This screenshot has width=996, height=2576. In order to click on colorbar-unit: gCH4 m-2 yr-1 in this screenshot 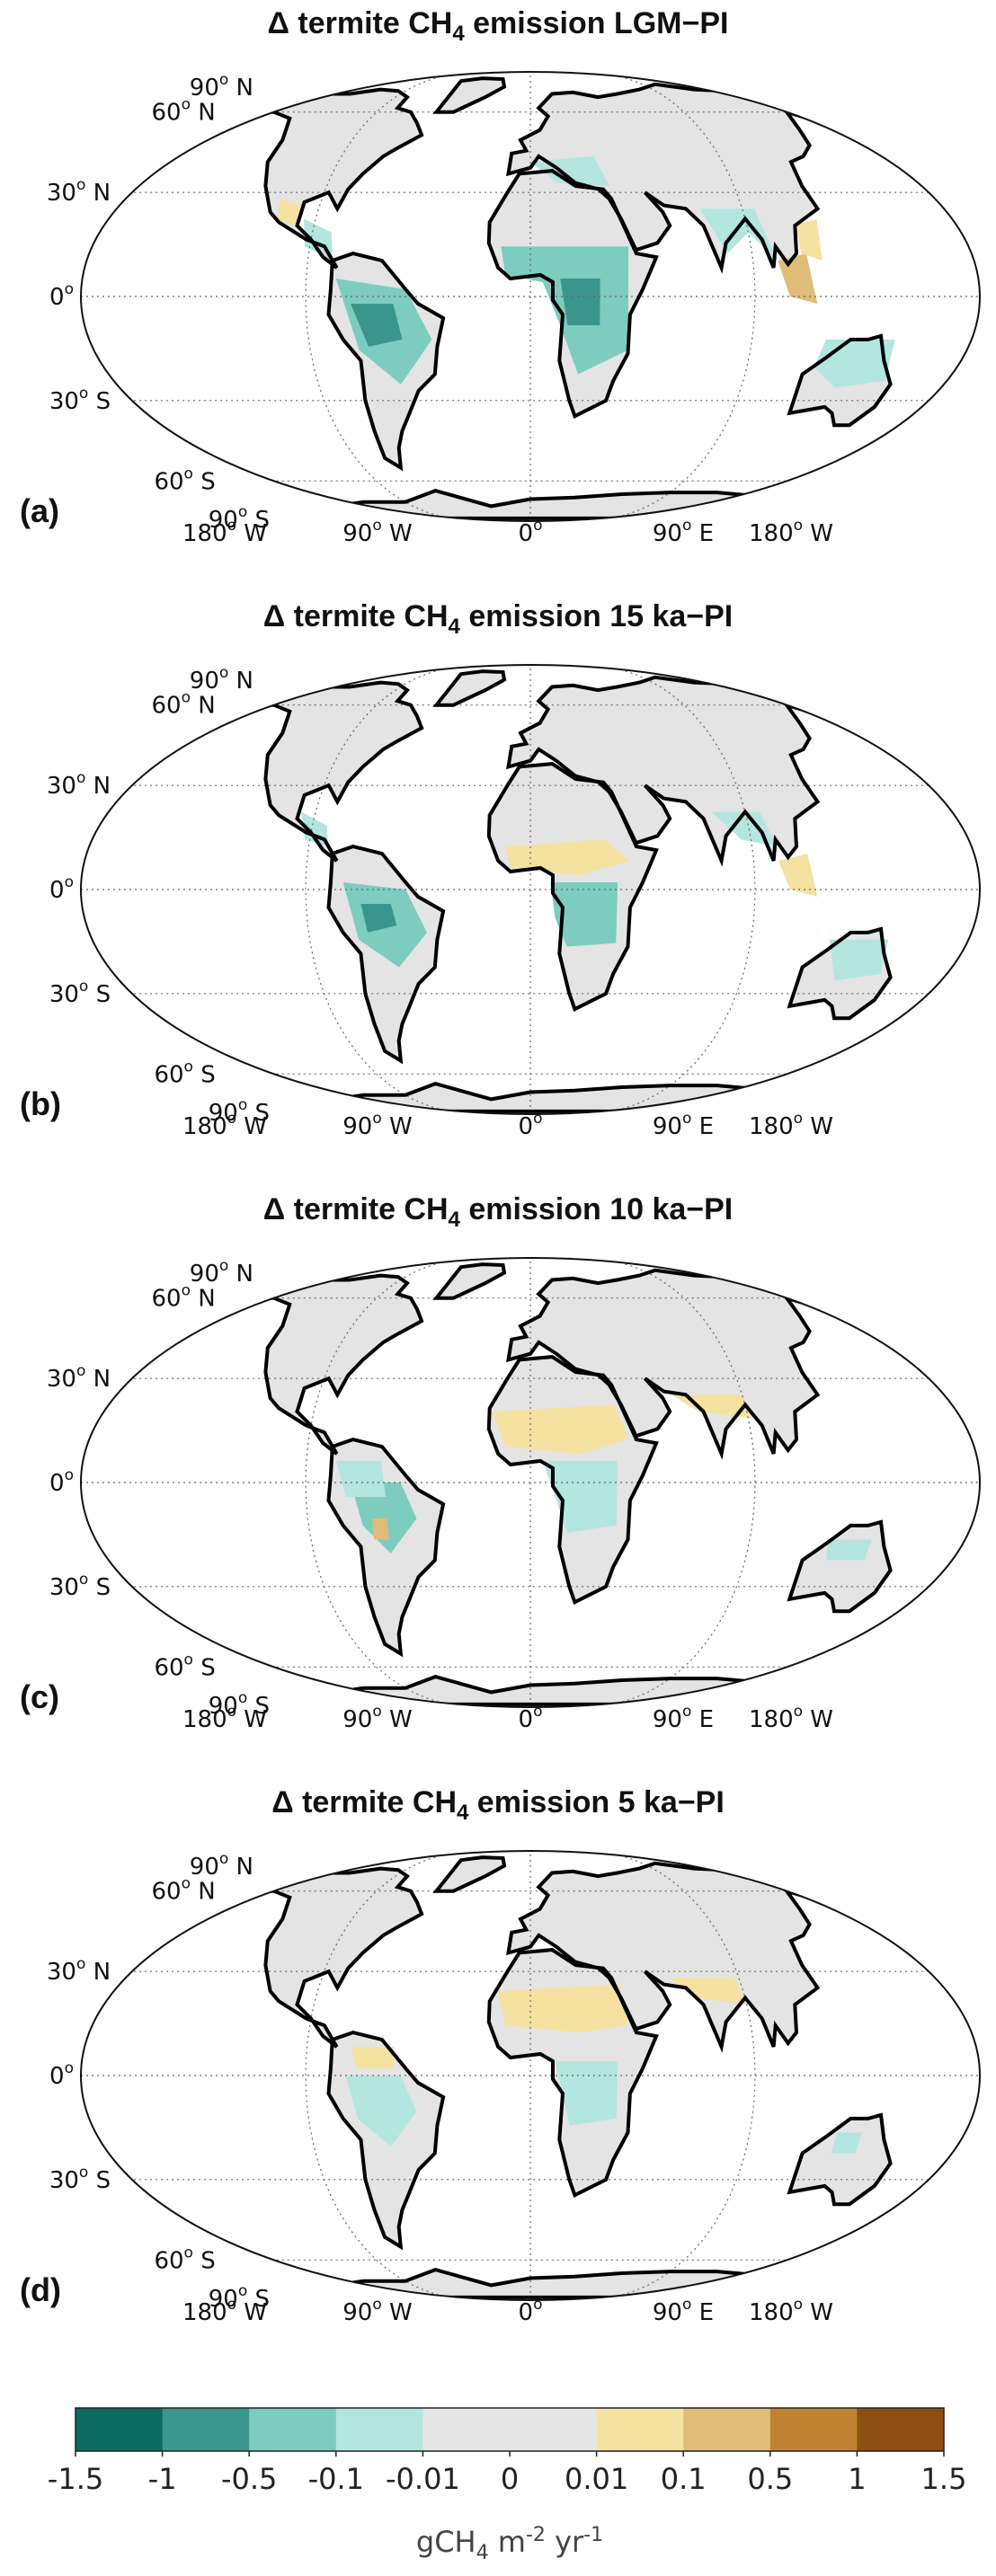, I will do `click(509, 2544)`.